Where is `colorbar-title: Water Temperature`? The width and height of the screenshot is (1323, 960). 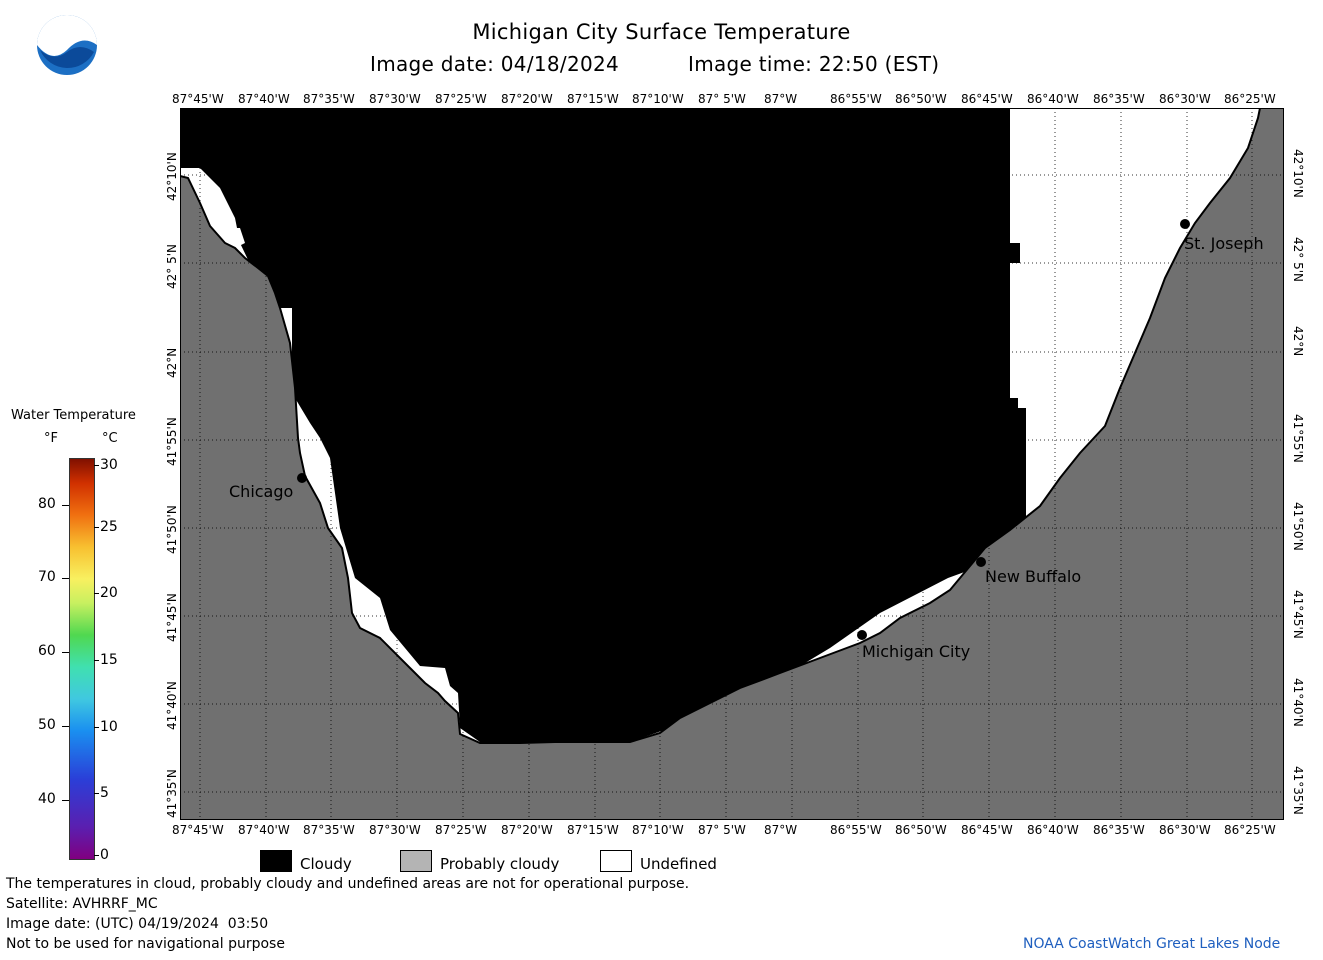 colorbar-title: Water Temperature is located at coordinates (73, 415).